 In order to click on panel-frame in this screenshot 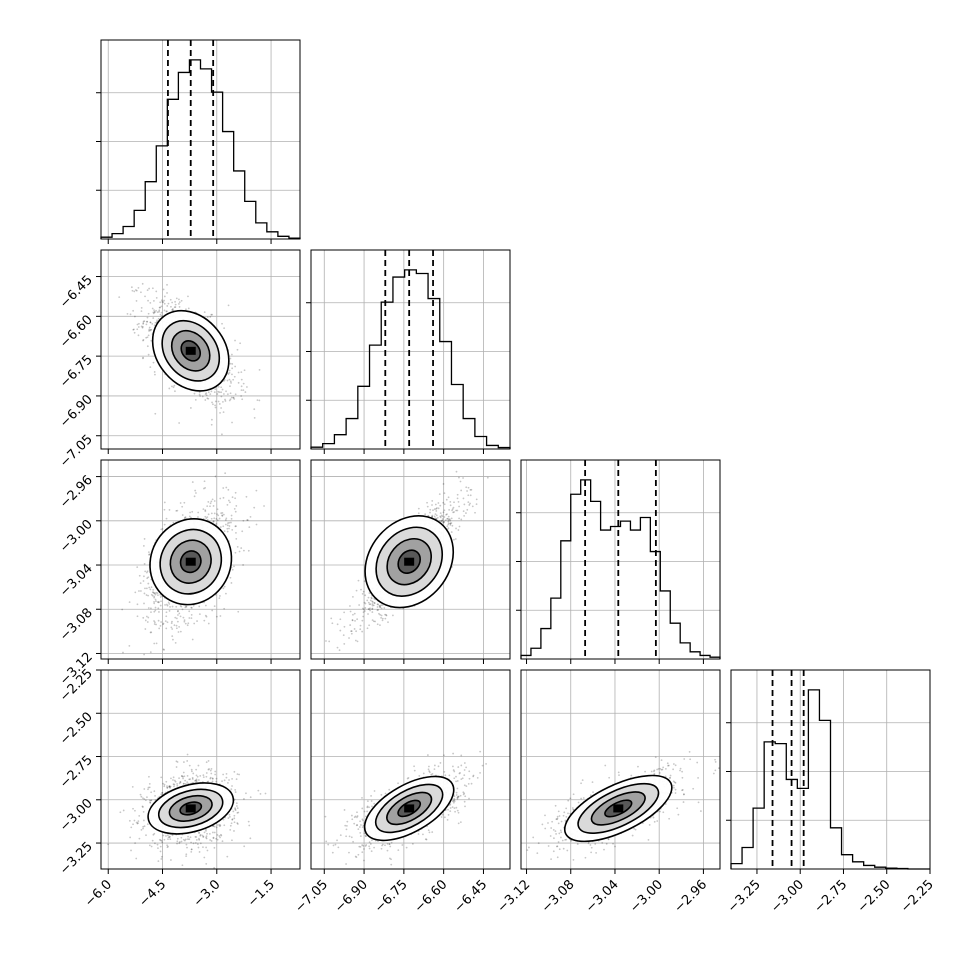, I will do `click(200, 349)`.